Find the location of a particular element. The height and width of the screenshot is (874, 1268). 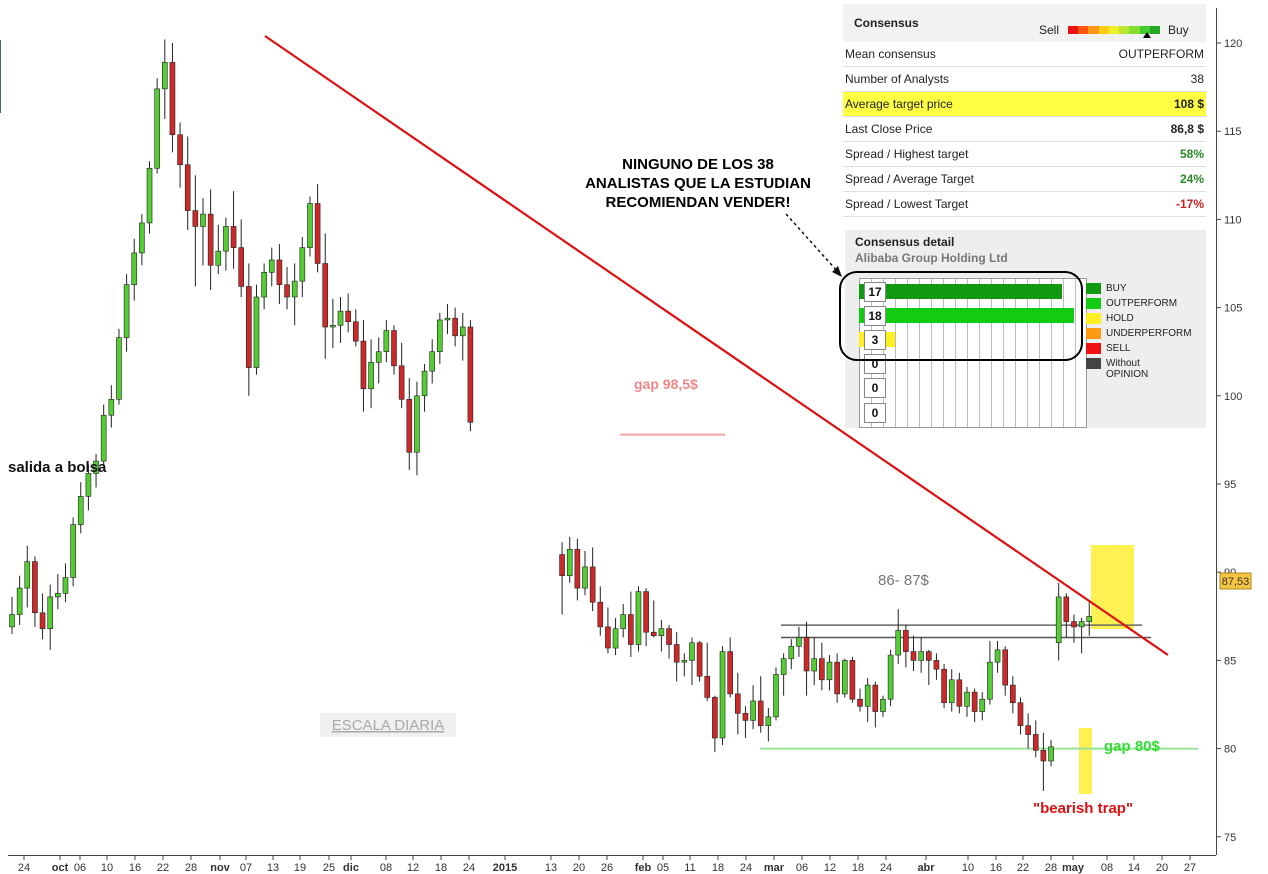

highlight-boxes is located at coordinates (1106, 669).